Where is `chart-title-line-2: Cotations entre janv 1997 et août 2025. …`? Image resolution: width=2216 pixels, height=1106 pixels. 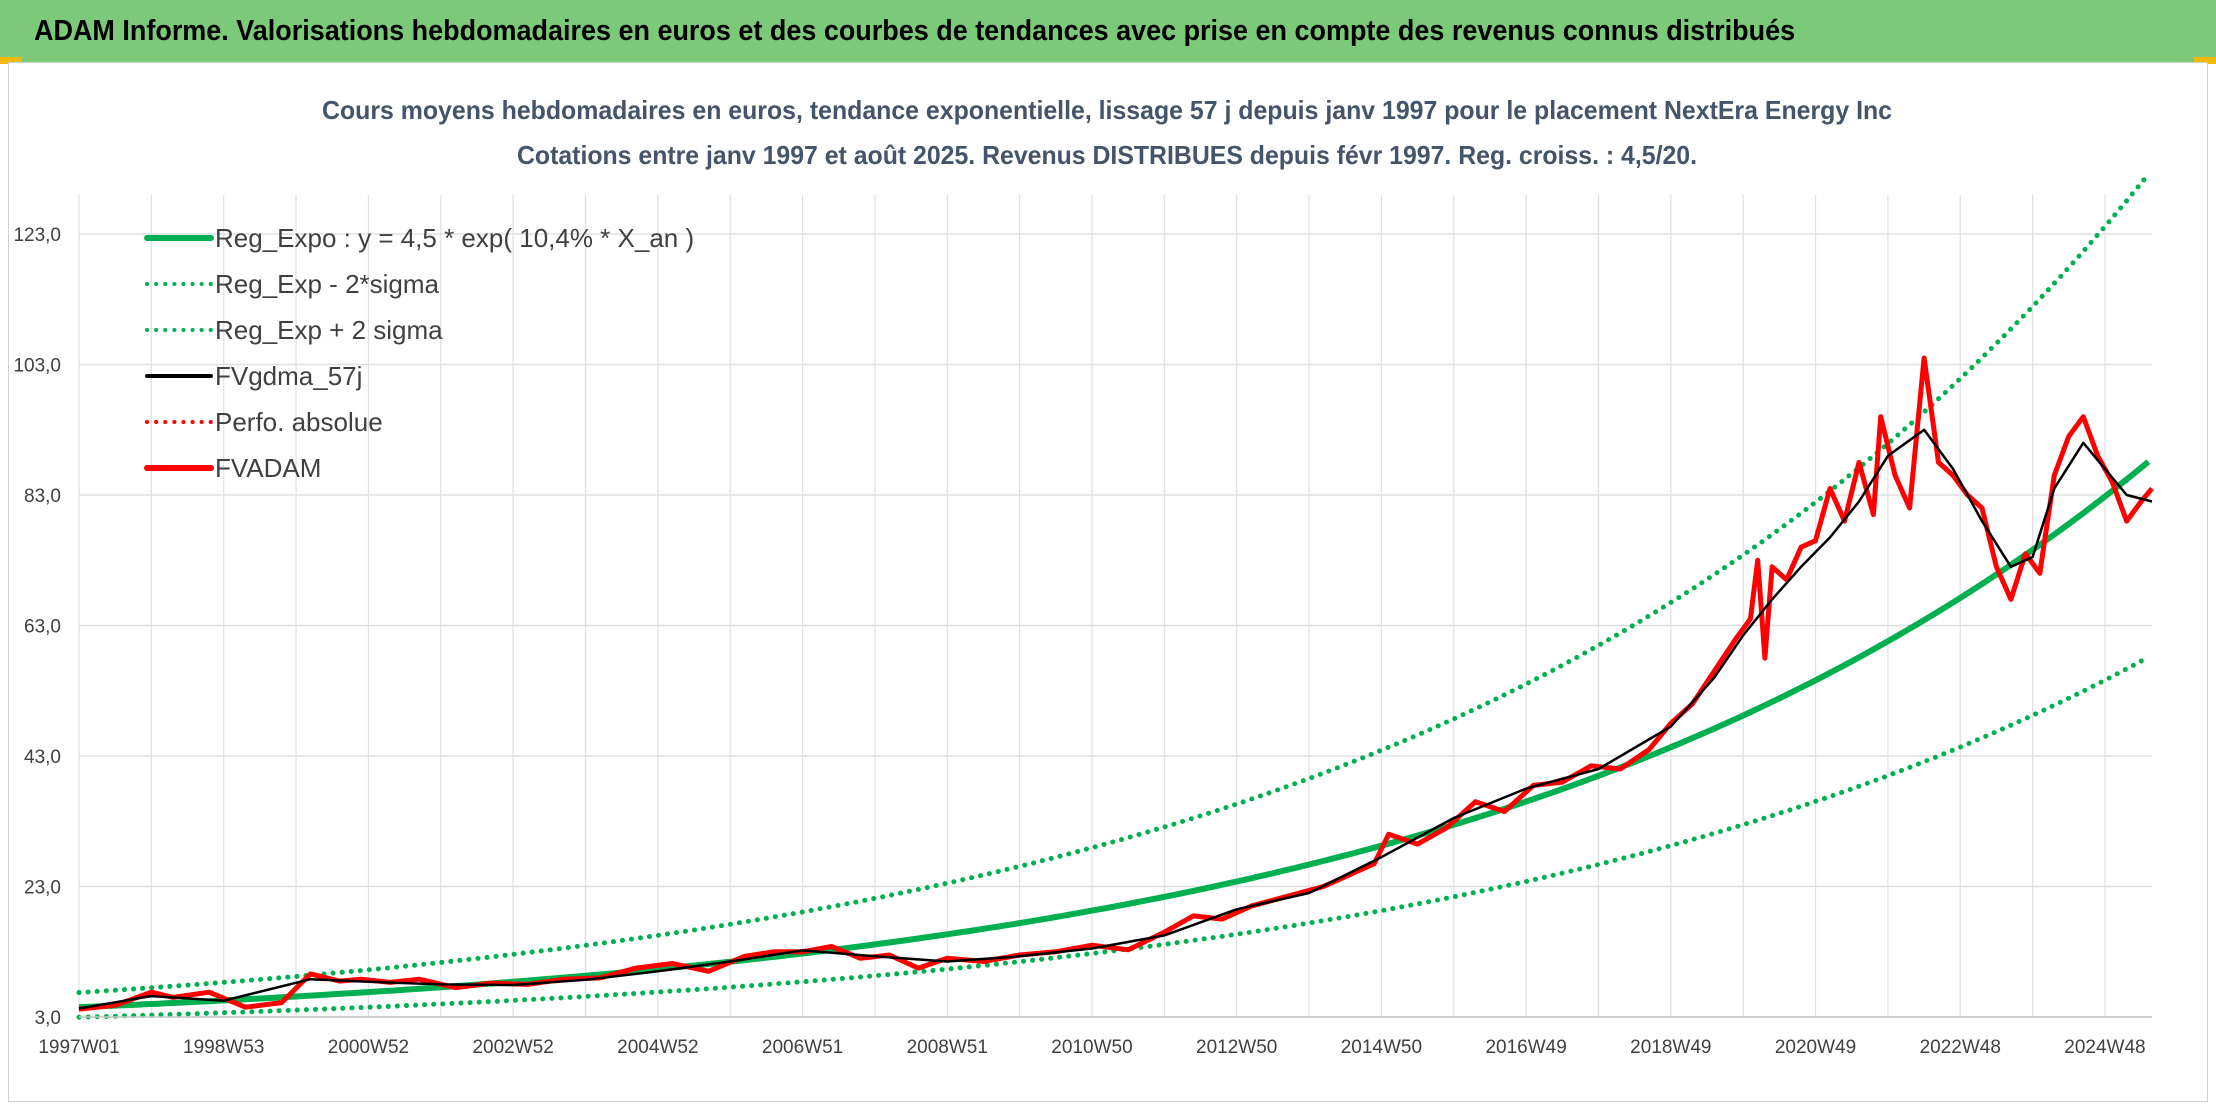
chart-title-line-2: Cotations entre janv 1997 et août 2025. … is located at coordinates (1107, 155).